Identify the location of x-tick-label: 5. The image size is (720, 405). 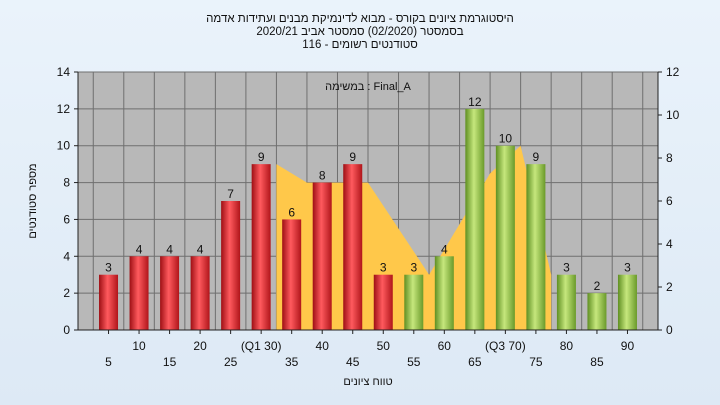
(108, 362).